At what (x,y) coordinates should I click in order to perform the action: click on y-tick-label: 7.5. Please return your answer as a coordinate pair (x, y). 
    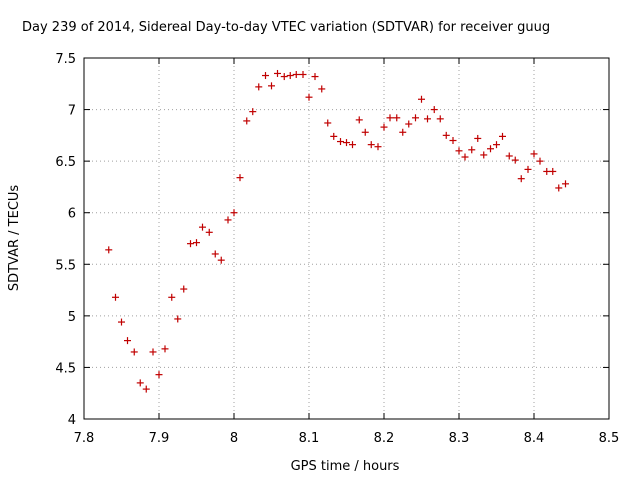
    Looking at the image, I should click on (65, 59).